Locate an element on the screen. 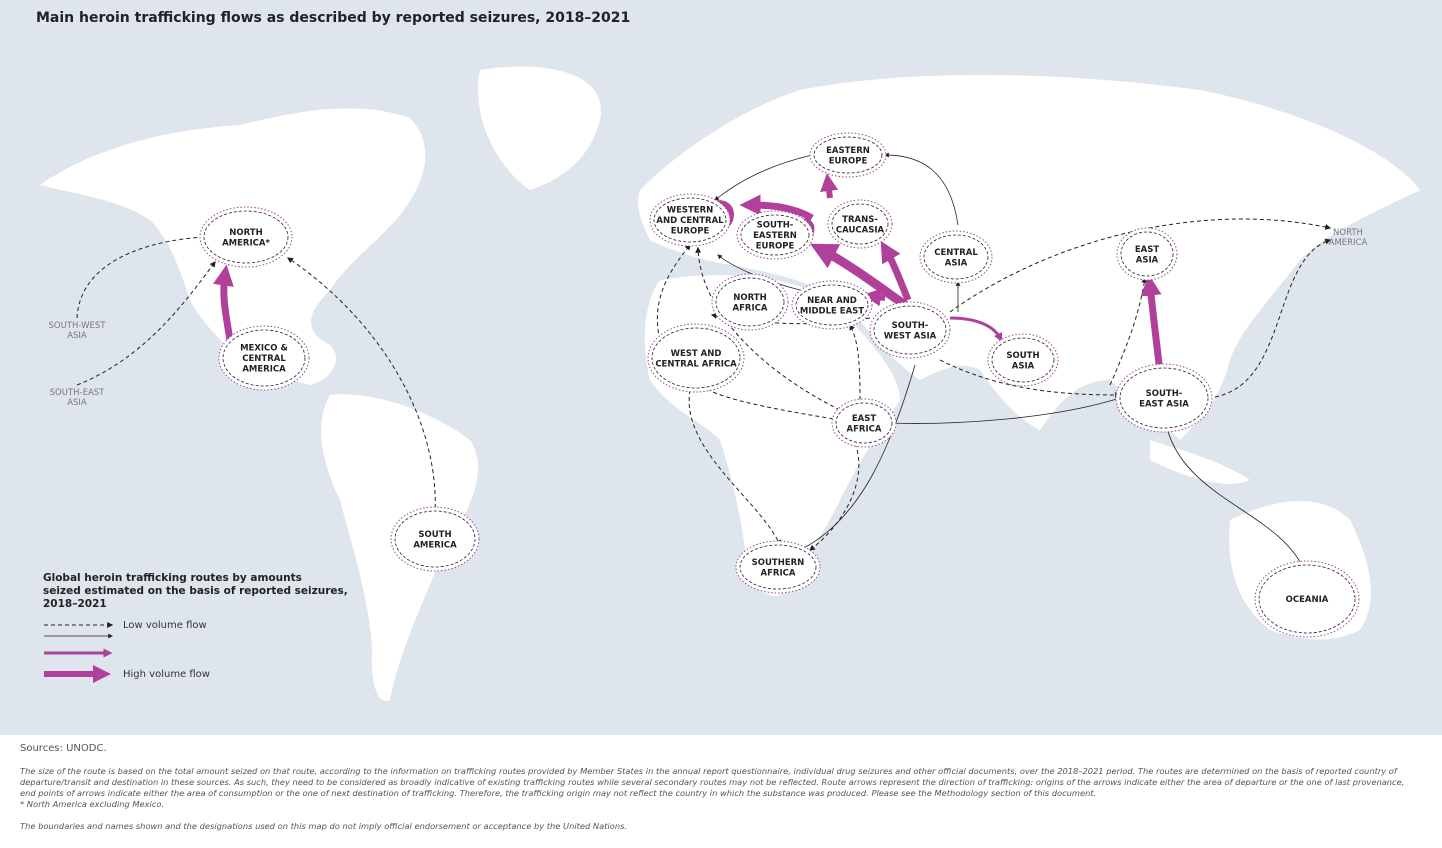 Image resolution: width=1442 pixels, height=848 pixels. footnote: * North America excluding Mexico. is located at coordinates (92, 804).